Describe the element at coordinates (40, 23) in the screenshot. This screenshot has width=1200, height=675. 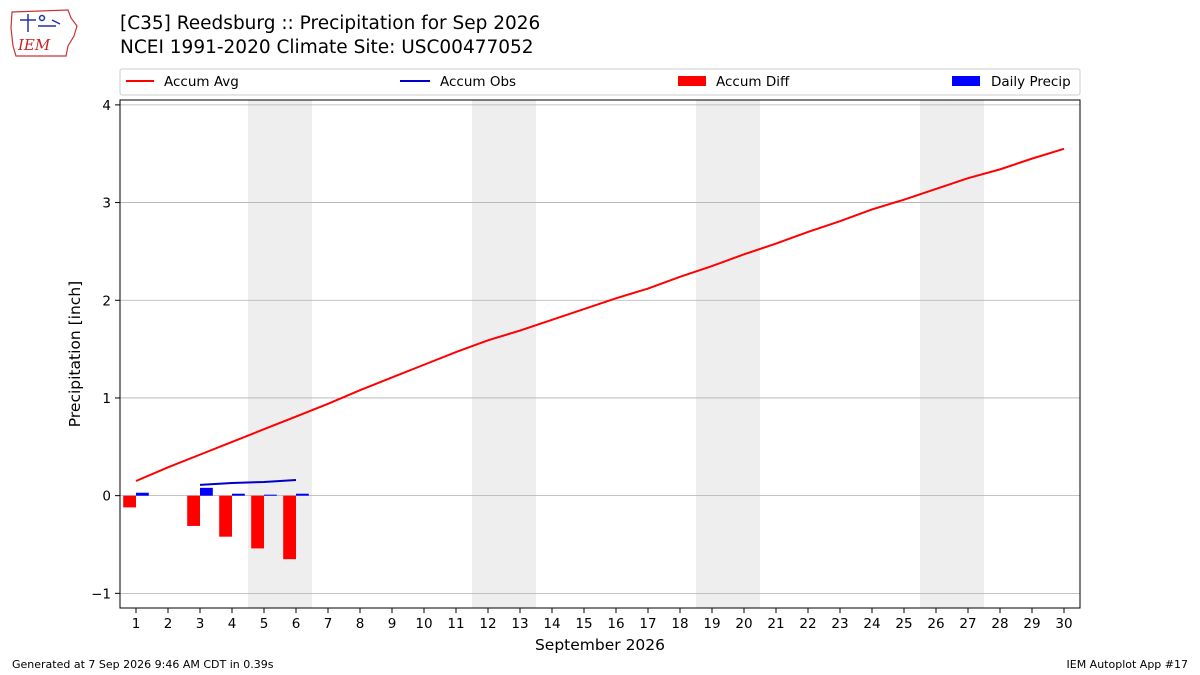
I see `weather-station-icon` at that location.